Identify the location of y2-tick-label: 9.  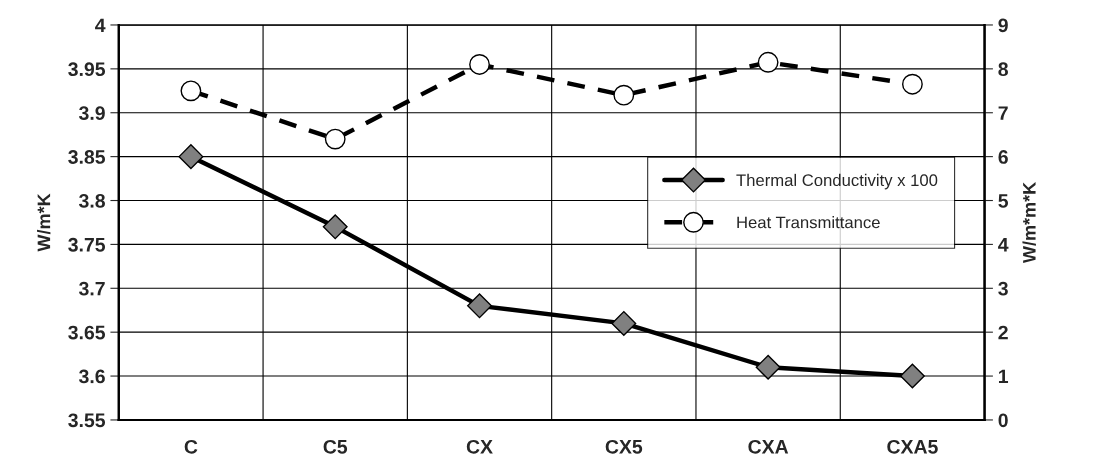
(1003, 25).